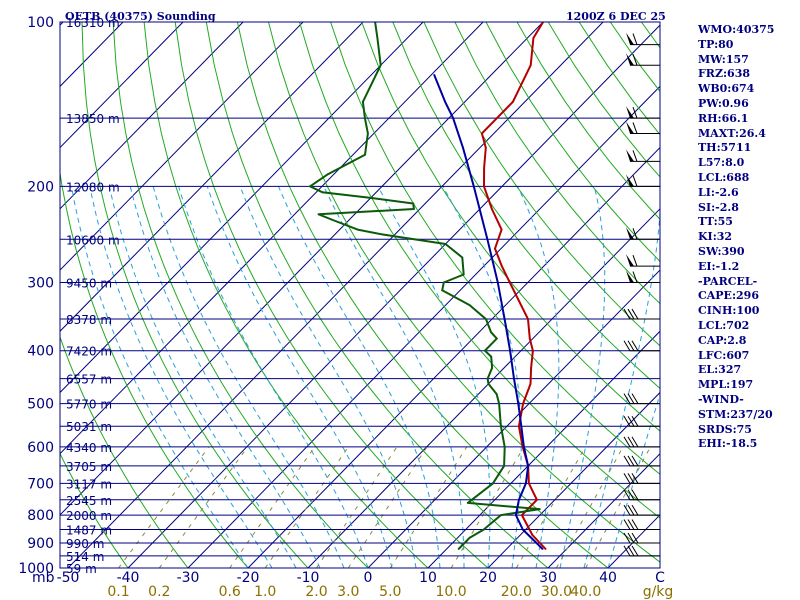  I want to click on pressure-tick-label: 700, so click(40, 484).